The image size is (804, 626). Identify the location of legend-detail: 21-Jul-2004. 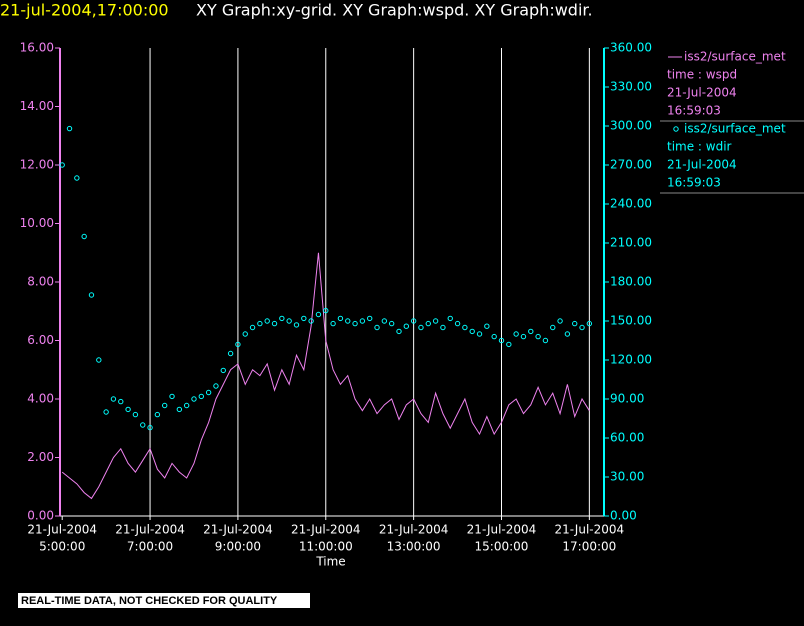
(702, 165).